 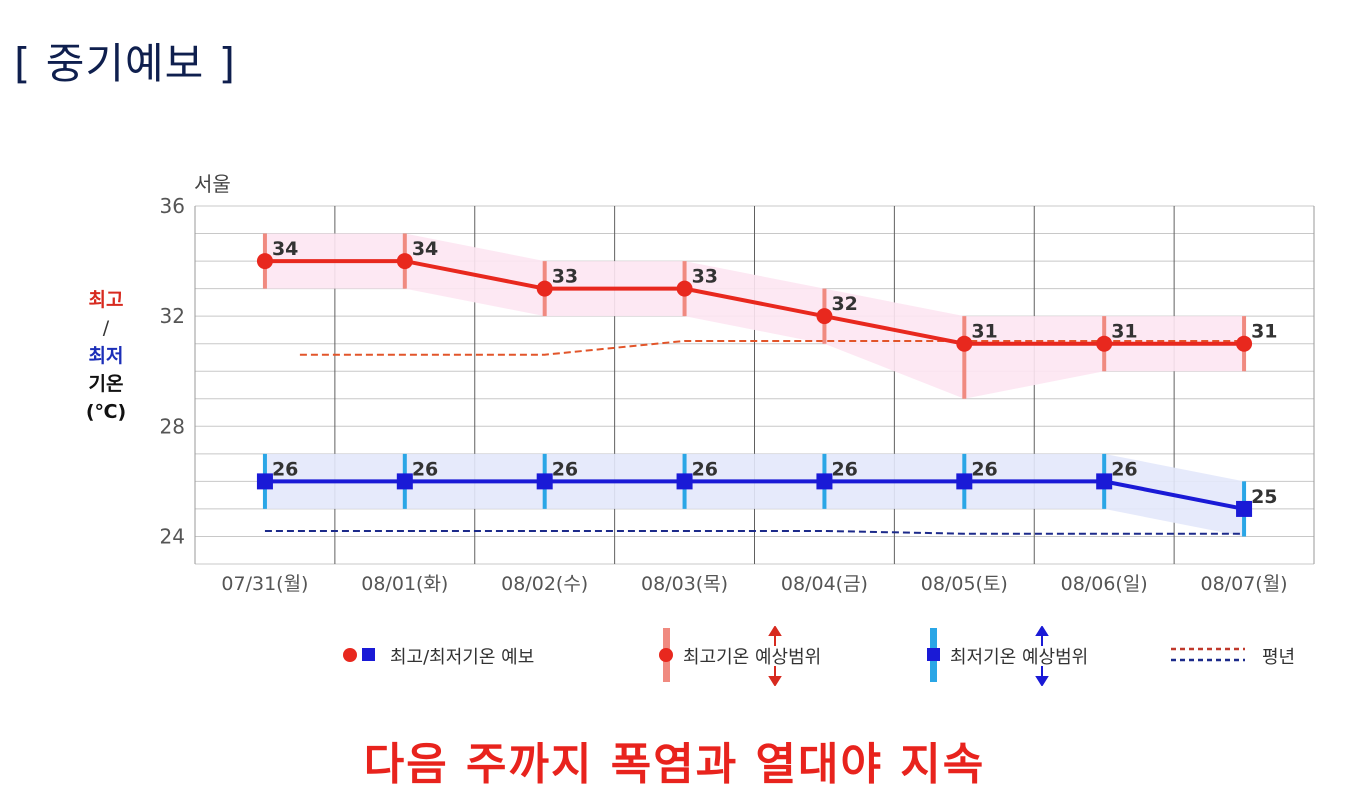 I want to click on legend-symbols, so click(x=794, y=656).